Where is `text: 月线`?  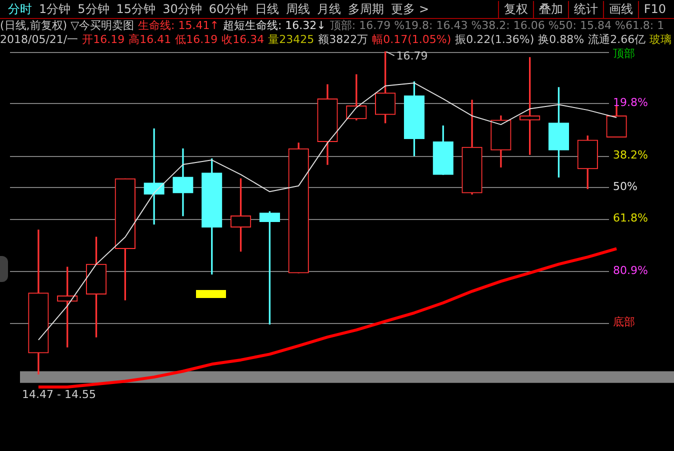 text: 月线 is located at coordinates (329, 9).